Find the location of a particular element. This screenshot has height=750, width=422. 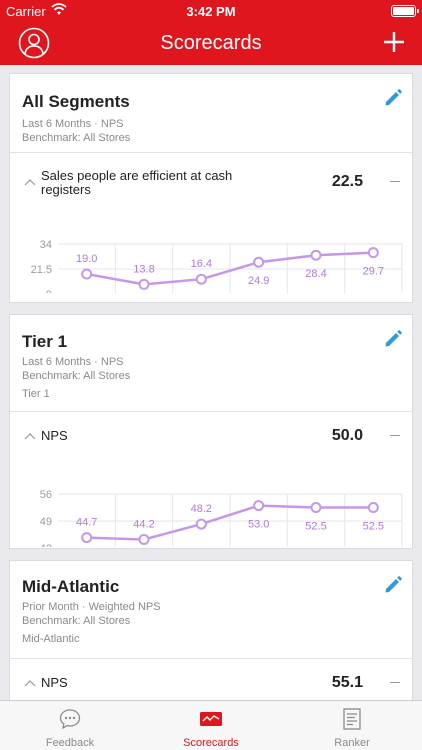

battery-icon is located at coordinates (405, 11).